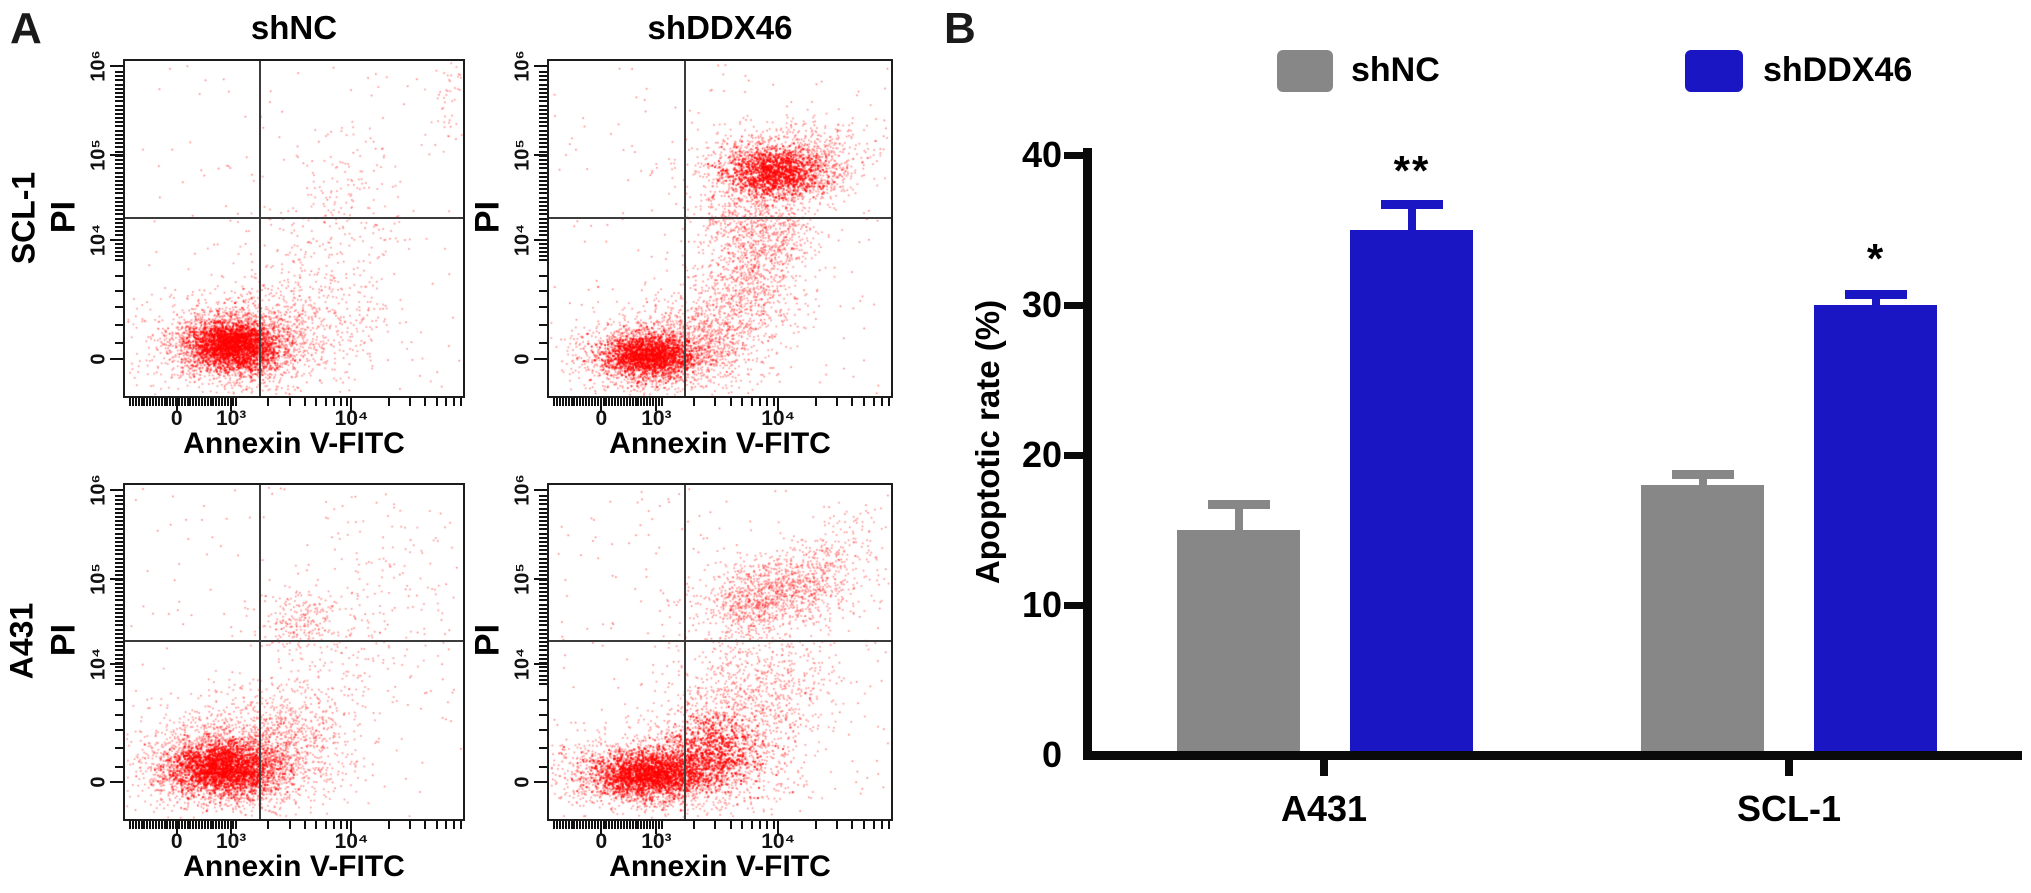 This screenshot has height=893, width=2031. What do you see at coordinates (1875, 301) in the screenshot?
I see `error-bar-stem-scl-1-shddx46` at bounding box center [1875, 301].